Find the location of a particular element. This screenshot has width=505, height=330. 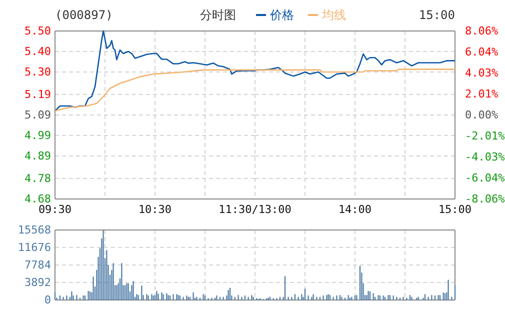

y-tick-label: 15568 is located at coordinates (34, 230).